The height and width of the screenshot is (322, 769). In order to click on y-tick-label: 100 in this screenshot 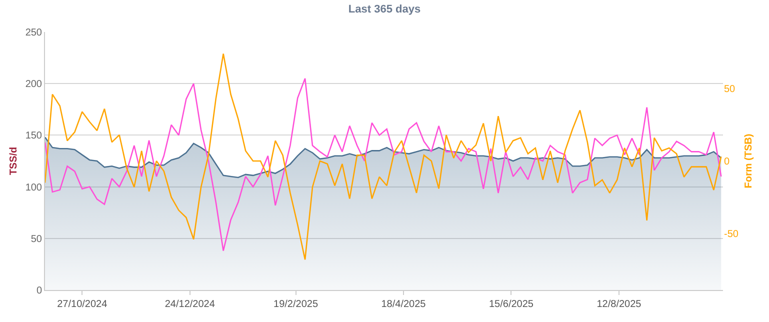, I will do `click(33, 188)`.